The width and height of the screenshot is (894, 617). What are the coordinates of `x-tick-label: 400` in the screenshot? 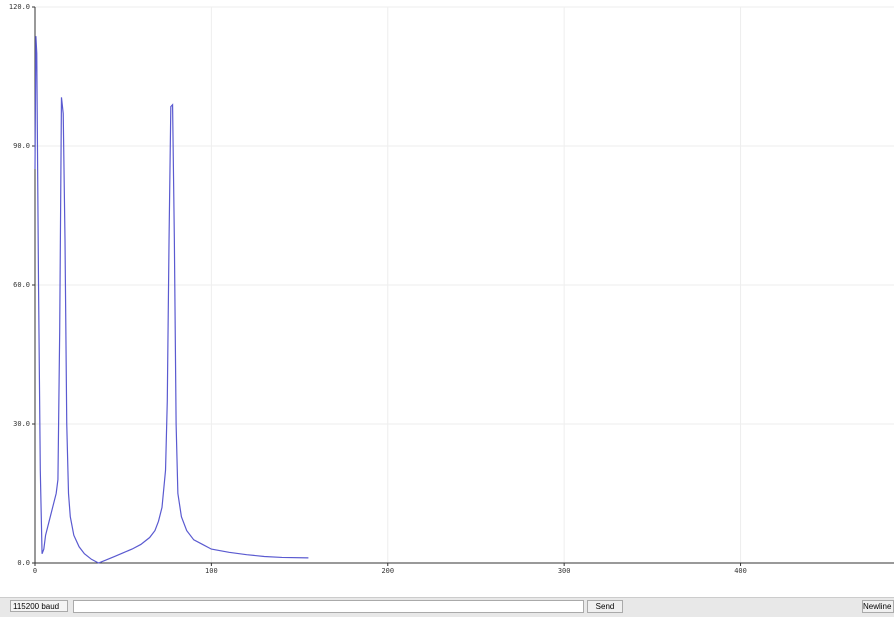 It's located at (740, 571).